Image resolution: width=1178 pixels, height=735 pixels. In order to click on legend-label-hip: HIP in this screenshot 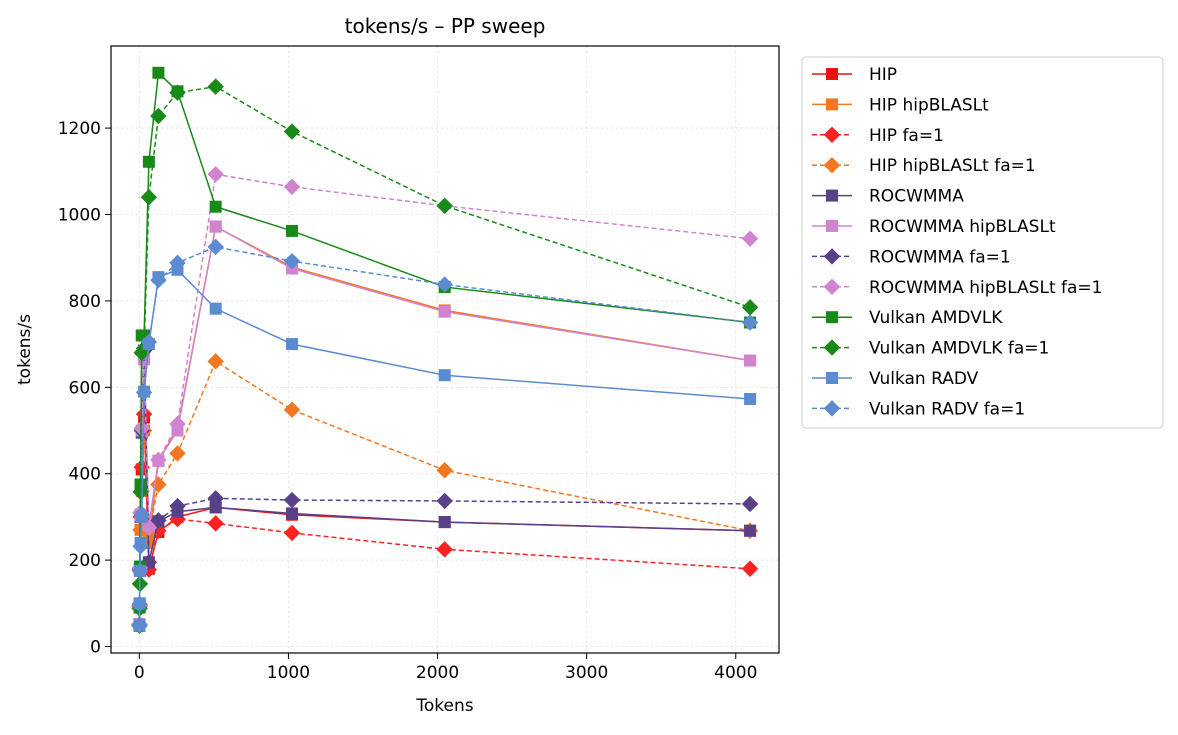, I will do `click(883, 75)`.